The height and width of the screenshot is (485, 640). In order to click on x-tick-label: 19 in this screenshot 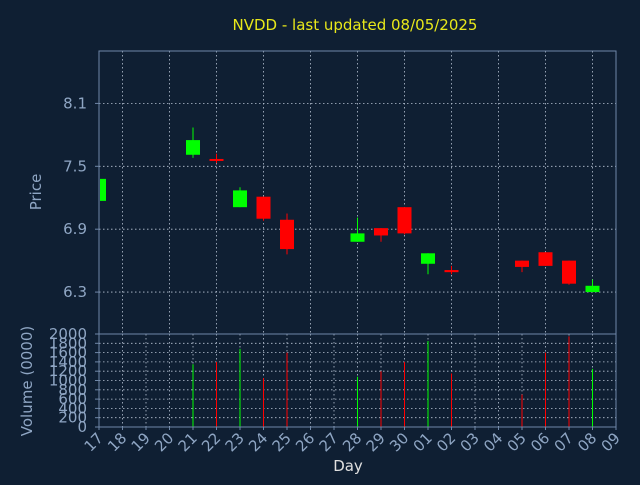, I will do `click(141, 442)`.